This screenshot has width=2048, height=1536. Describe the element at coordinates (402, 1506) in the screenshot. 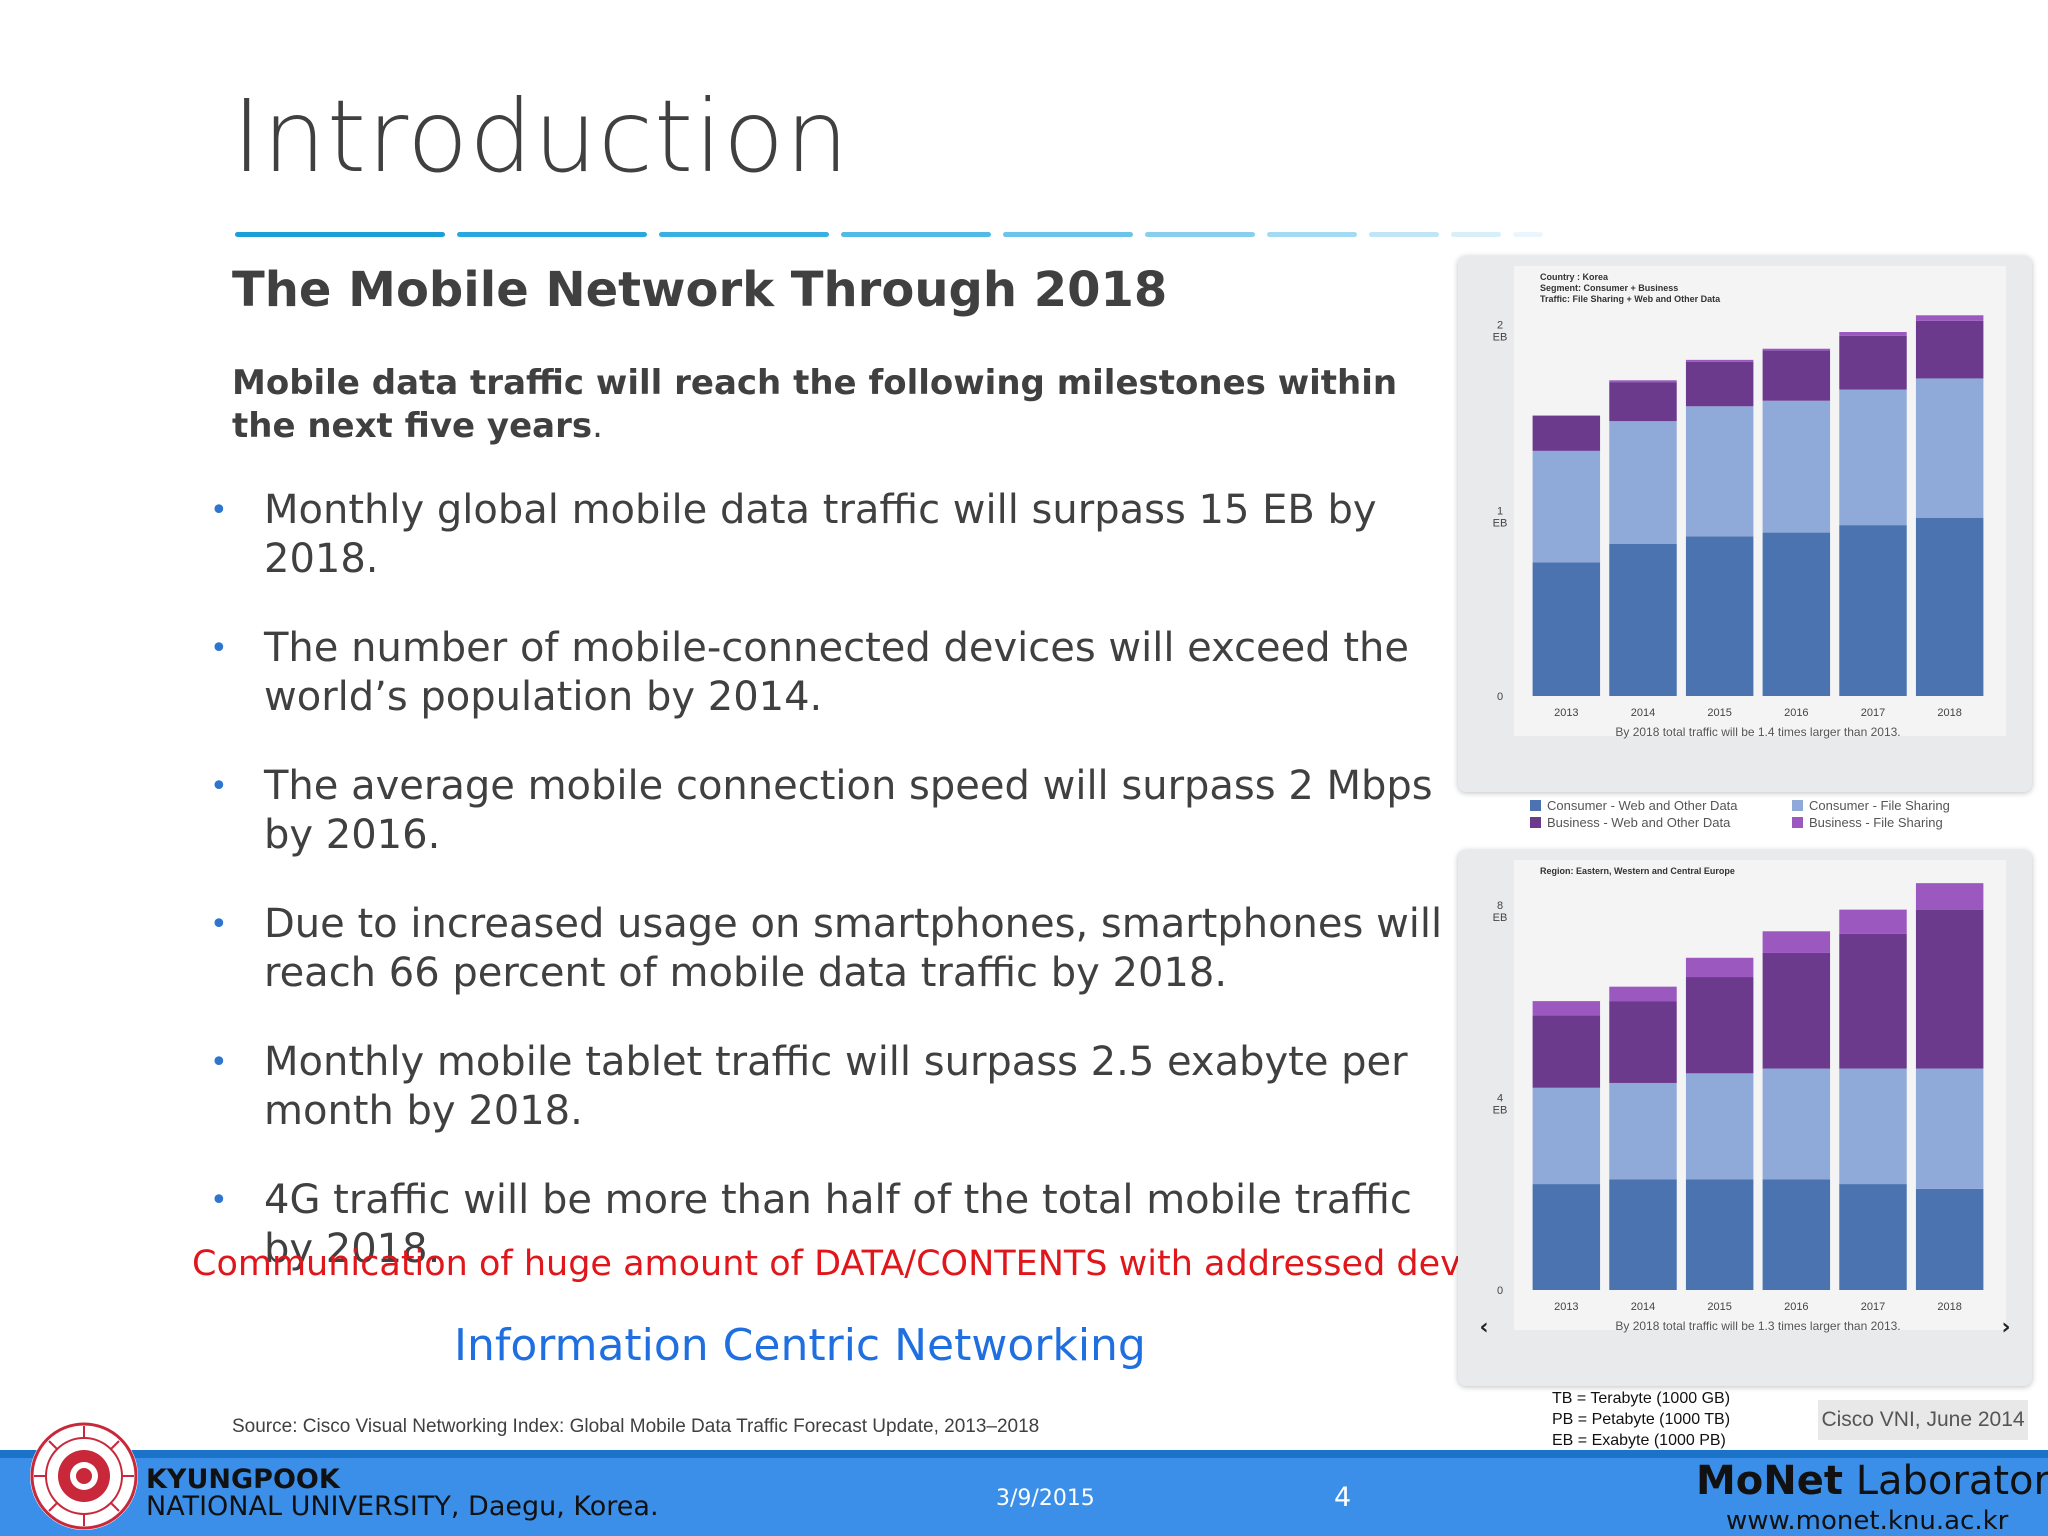

I see `university-name-rest: NATIONAL UNIVERSITY, Daegu, Korea.` at that location.